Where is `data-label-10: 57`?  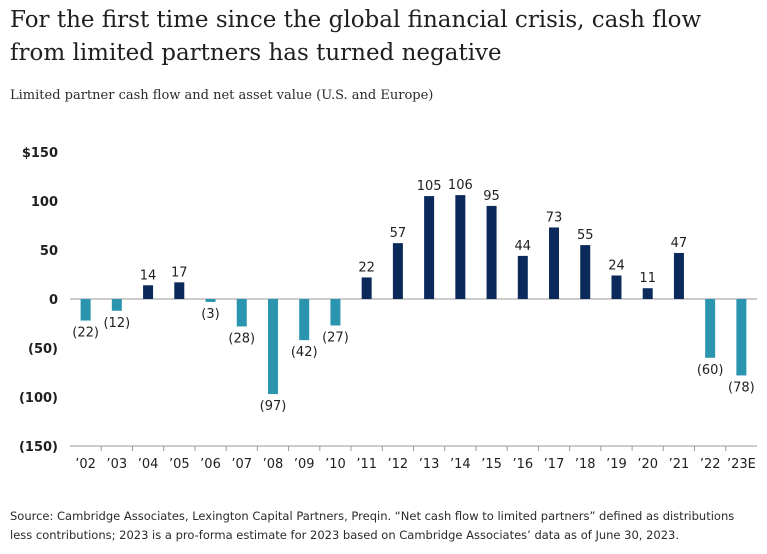
data-label-10: 57 is located at coordinates (398, 233).